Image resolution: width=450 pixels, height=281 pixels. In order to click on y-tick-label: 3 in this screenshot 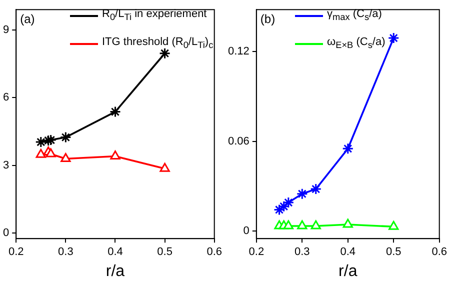, I will do `click(6, 165)`.